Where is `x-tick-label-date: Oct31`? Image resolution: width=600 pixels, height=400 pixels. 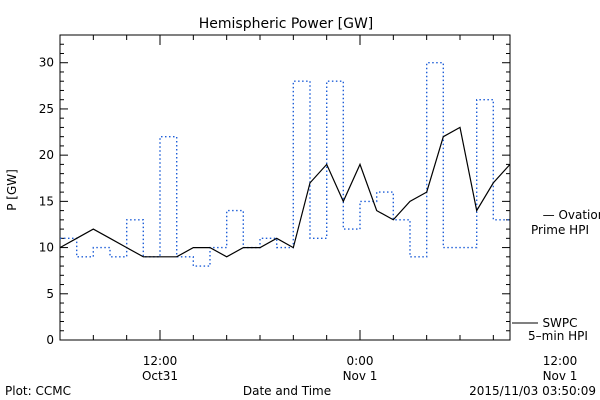
x-tick-label-date: Oct31 is located at coordinates (160, 376).